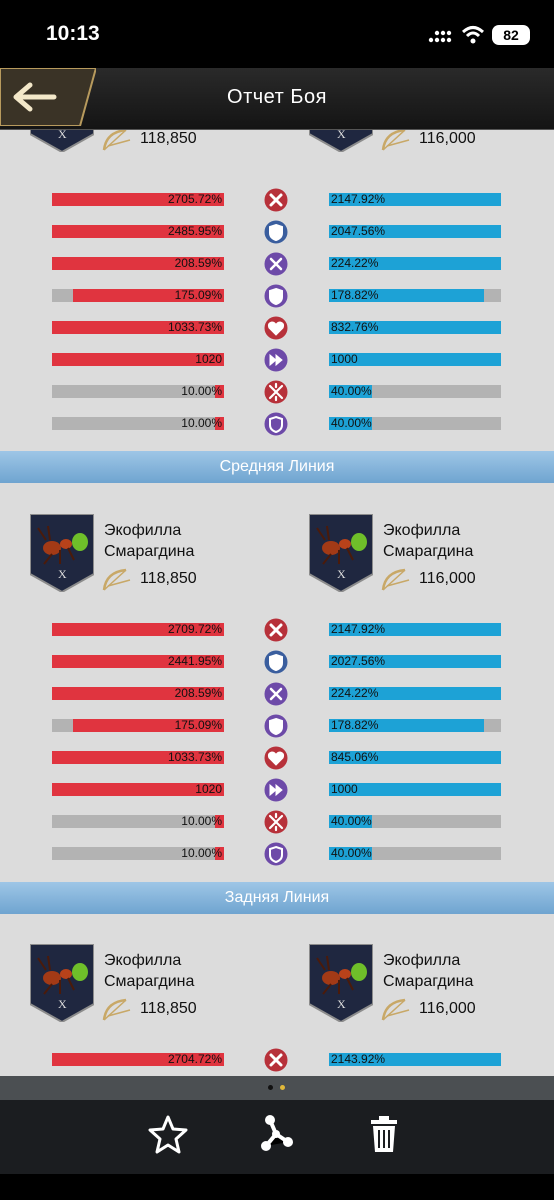  I want to click on defender-stat-bar: 1000, so click(415, 789).